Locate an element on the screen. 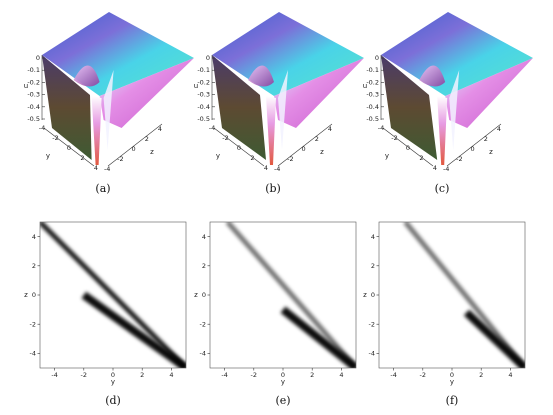 Image resolution: width=553 pixels, height=415 pixels. panel-caption: (a) is located at coordinates (102, 188).